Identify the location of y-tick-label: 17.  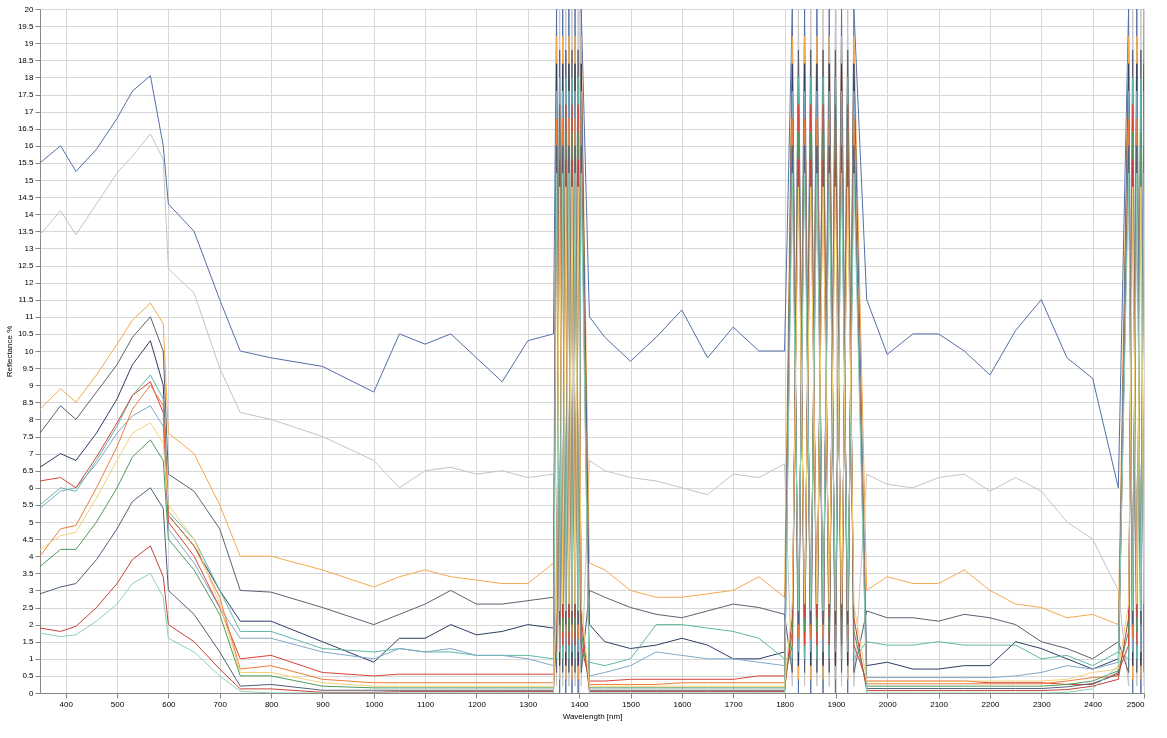
(29, 112).